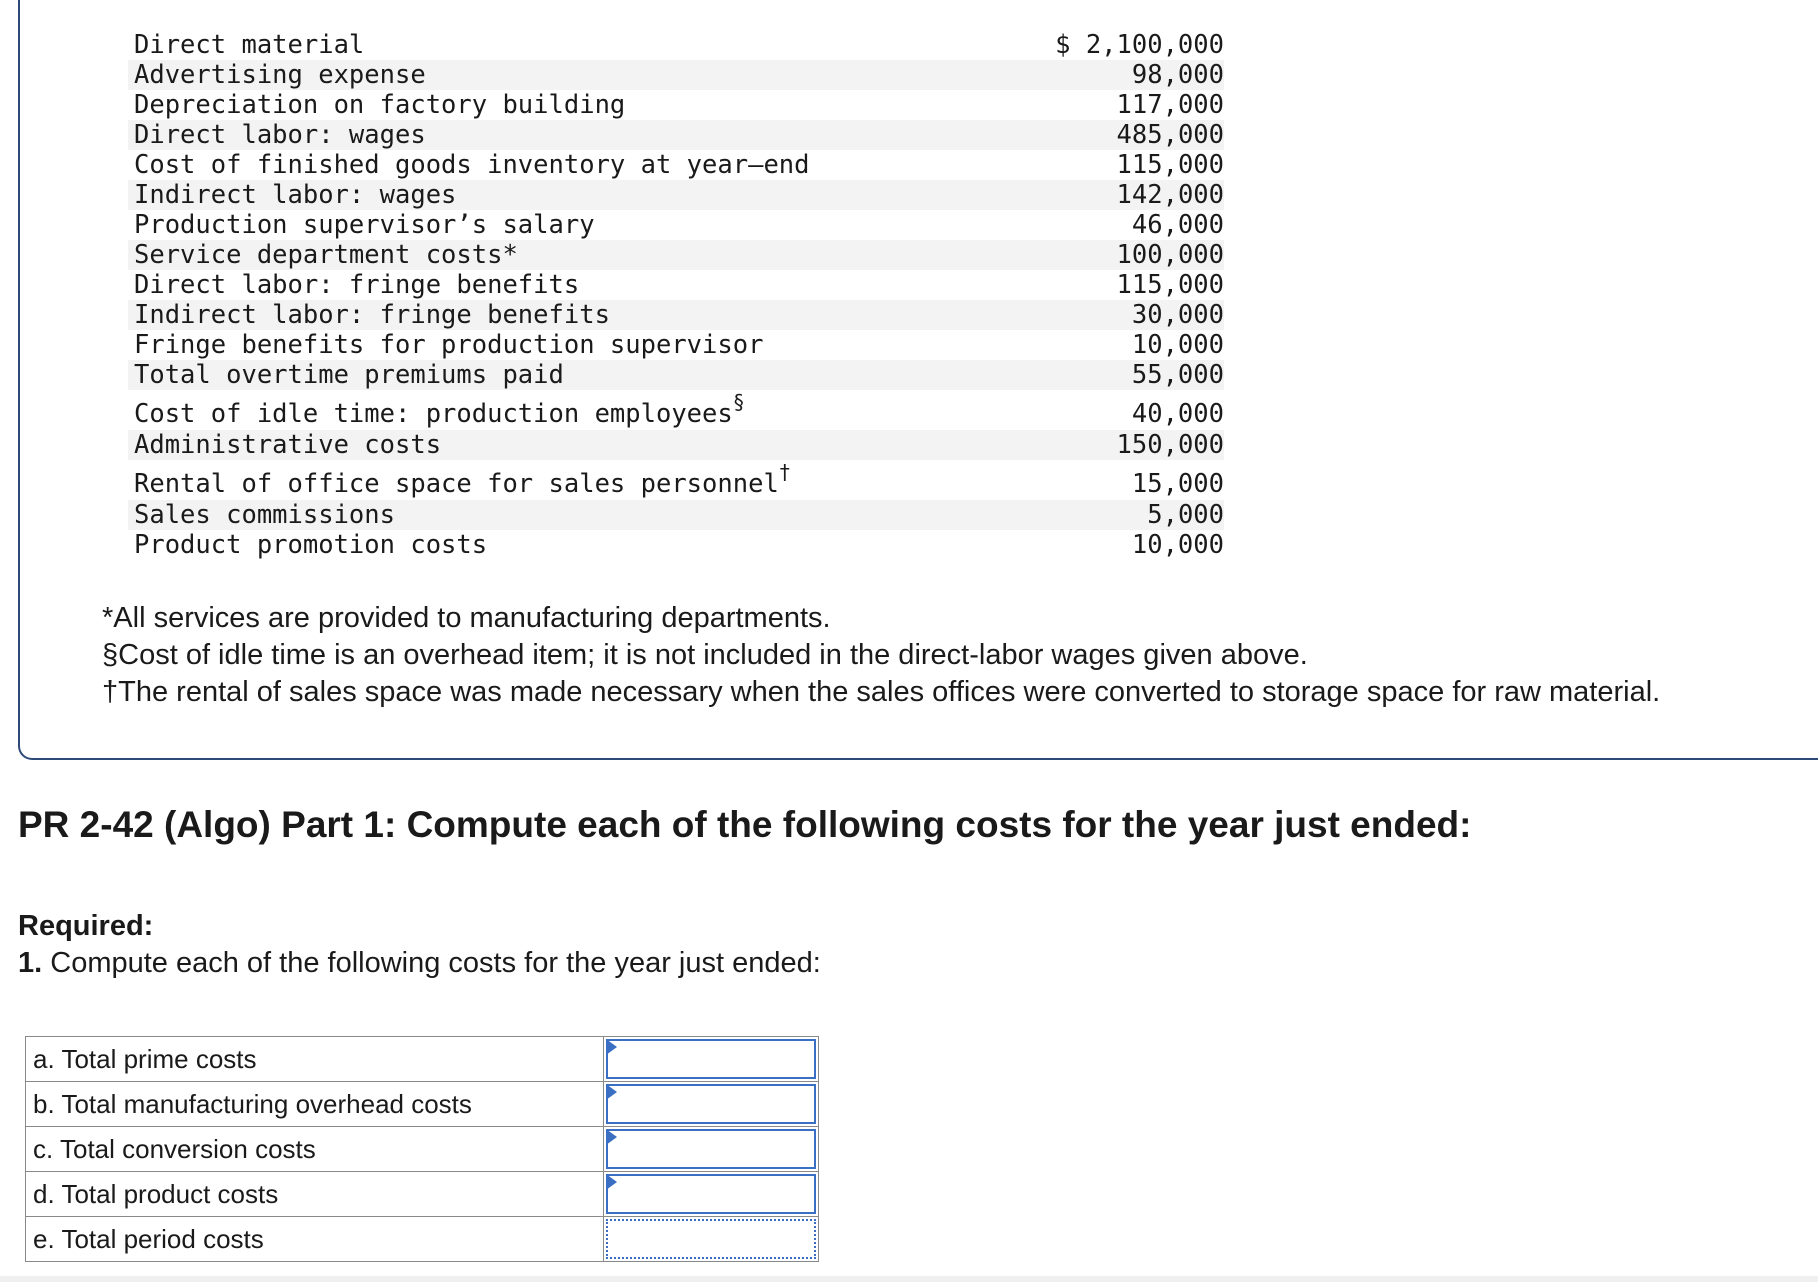  Describe the element at coordinates (1177, 75) in the screenshot. I see `ledger-amount: 98,000` at that location.